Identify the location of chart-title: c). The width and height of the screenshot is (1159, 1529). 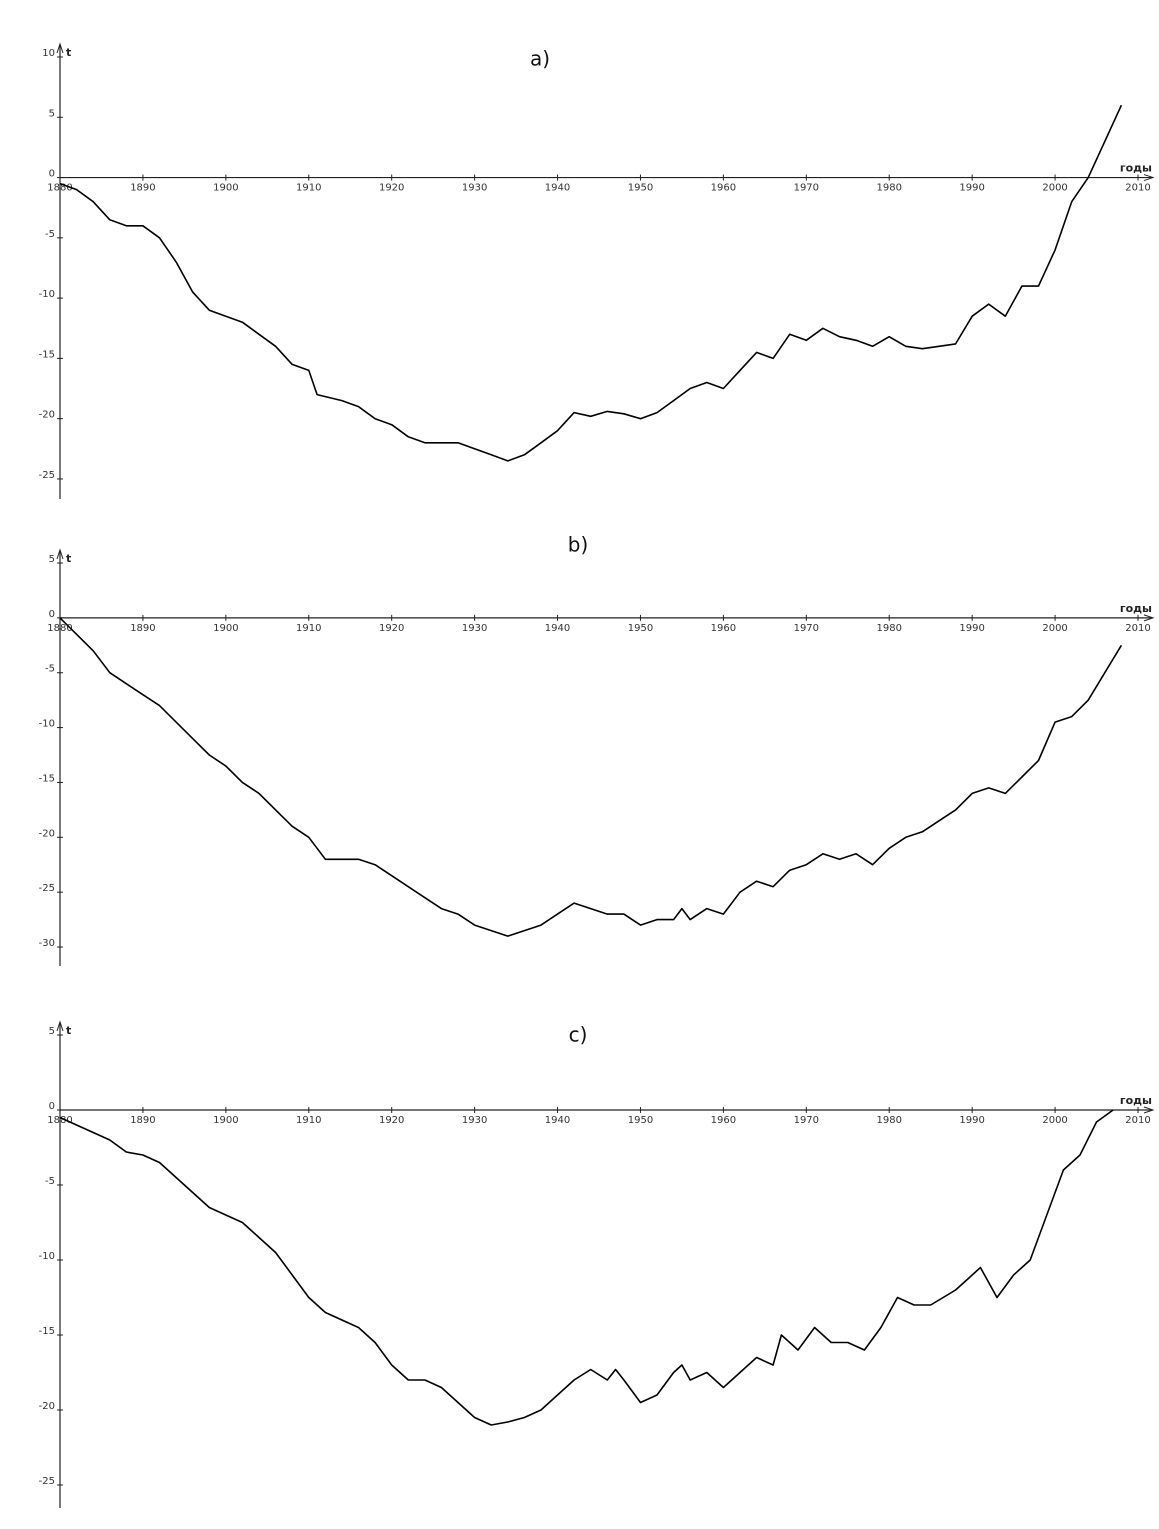
(578, 1035).